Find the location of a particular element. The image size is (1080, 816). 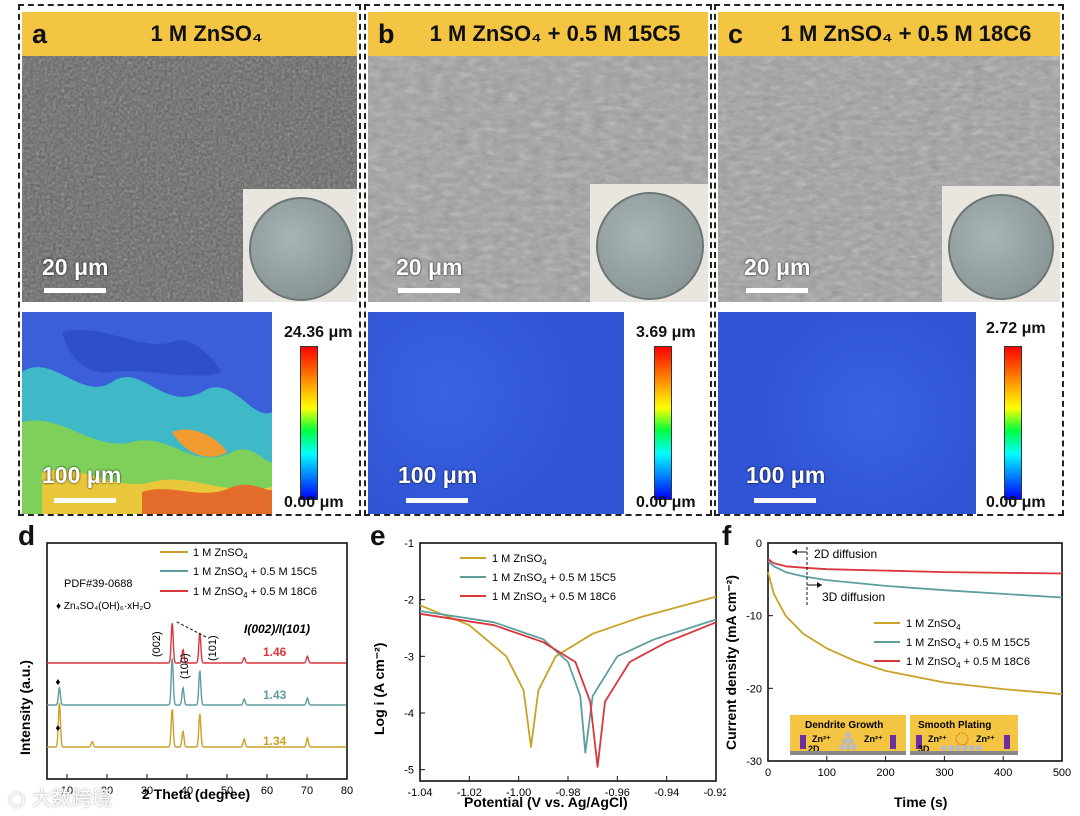

colorbar-b-max: 3.69 μm is located at coordinates (666, 332).